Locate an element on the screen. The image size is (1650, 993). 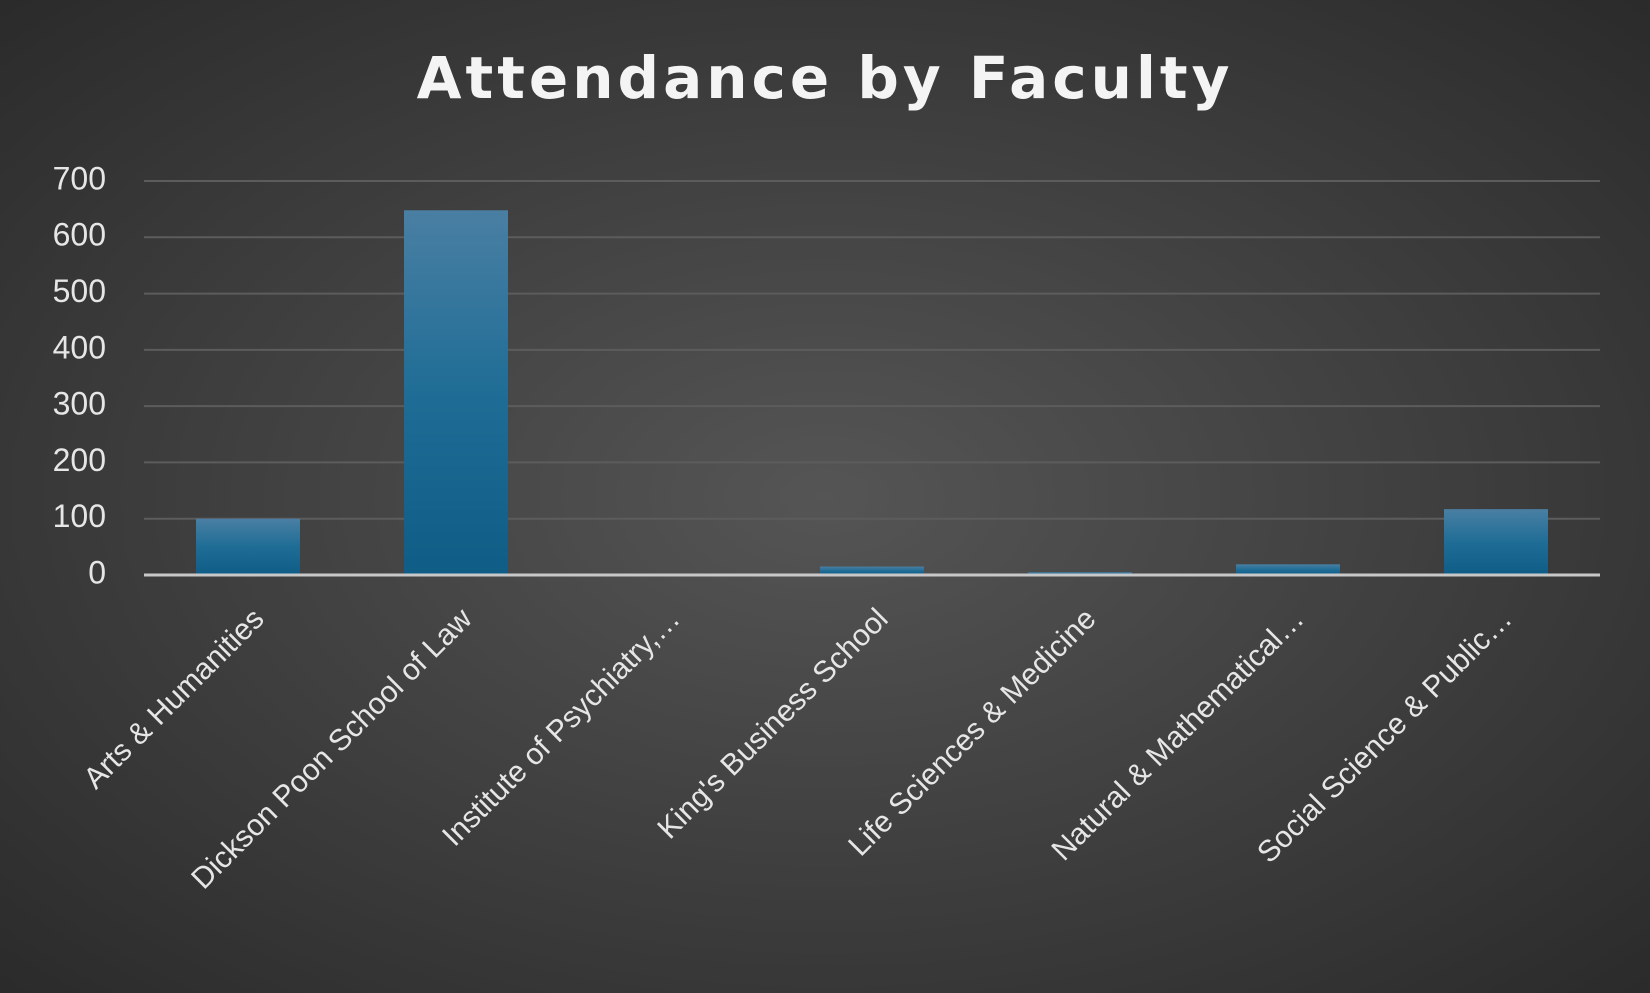
y-tick-label: 600 is located at coordinates (79, 235).